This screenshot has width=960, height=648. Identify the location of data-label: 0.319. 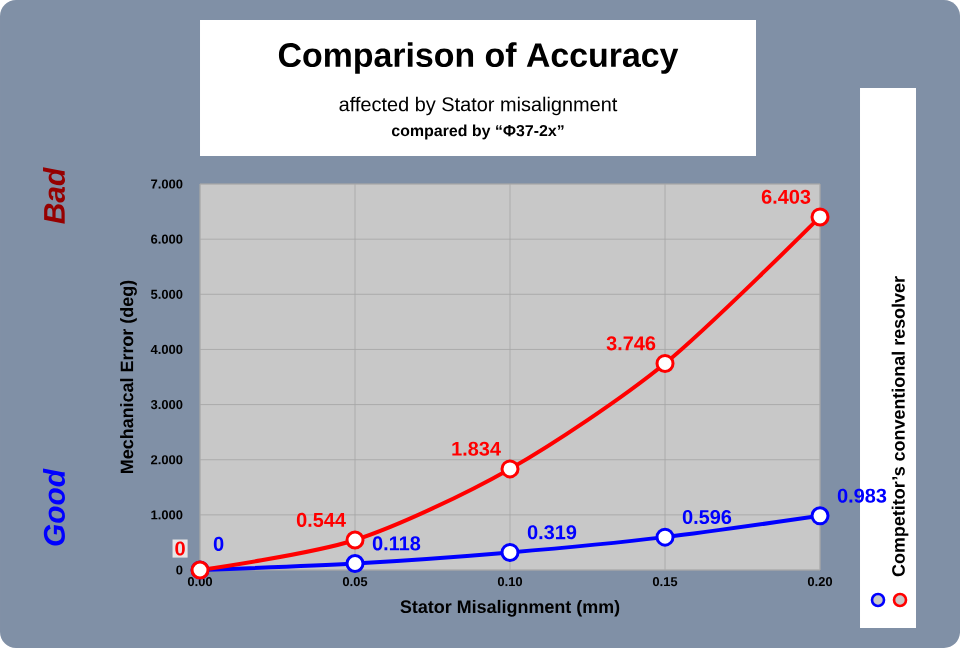
(552, 532).